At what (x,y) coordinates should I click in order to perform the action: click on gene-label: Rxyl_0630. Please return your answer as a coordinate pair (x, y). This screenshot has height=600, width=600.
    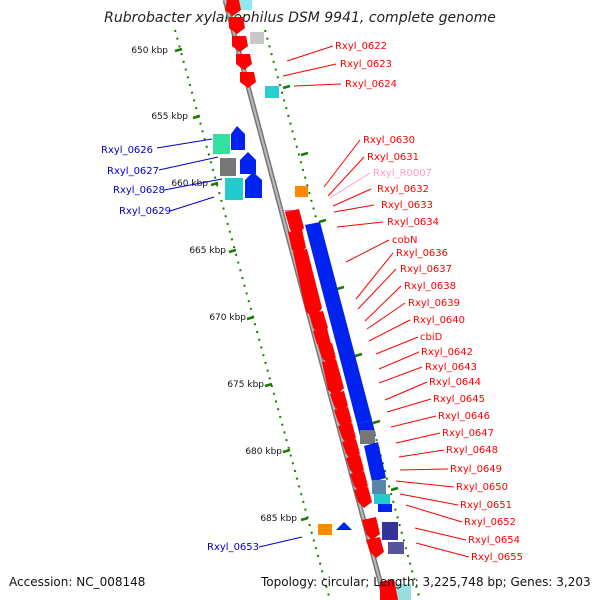
    Looking at the image, I should click on (389, 140).